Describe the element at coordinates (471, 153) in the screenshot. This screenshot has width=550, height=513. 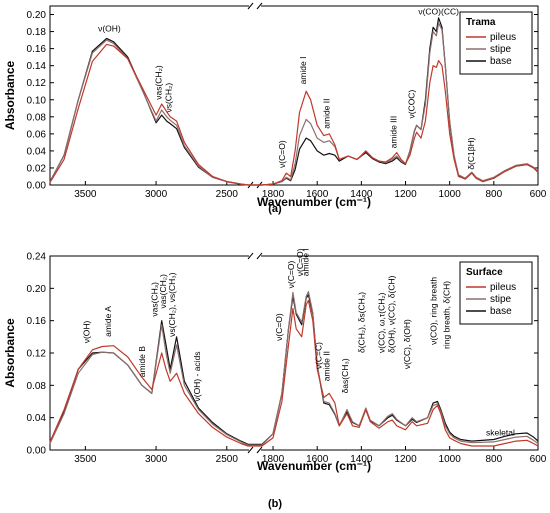
I see `peak-annotation: δ(C1βH)` at that location.